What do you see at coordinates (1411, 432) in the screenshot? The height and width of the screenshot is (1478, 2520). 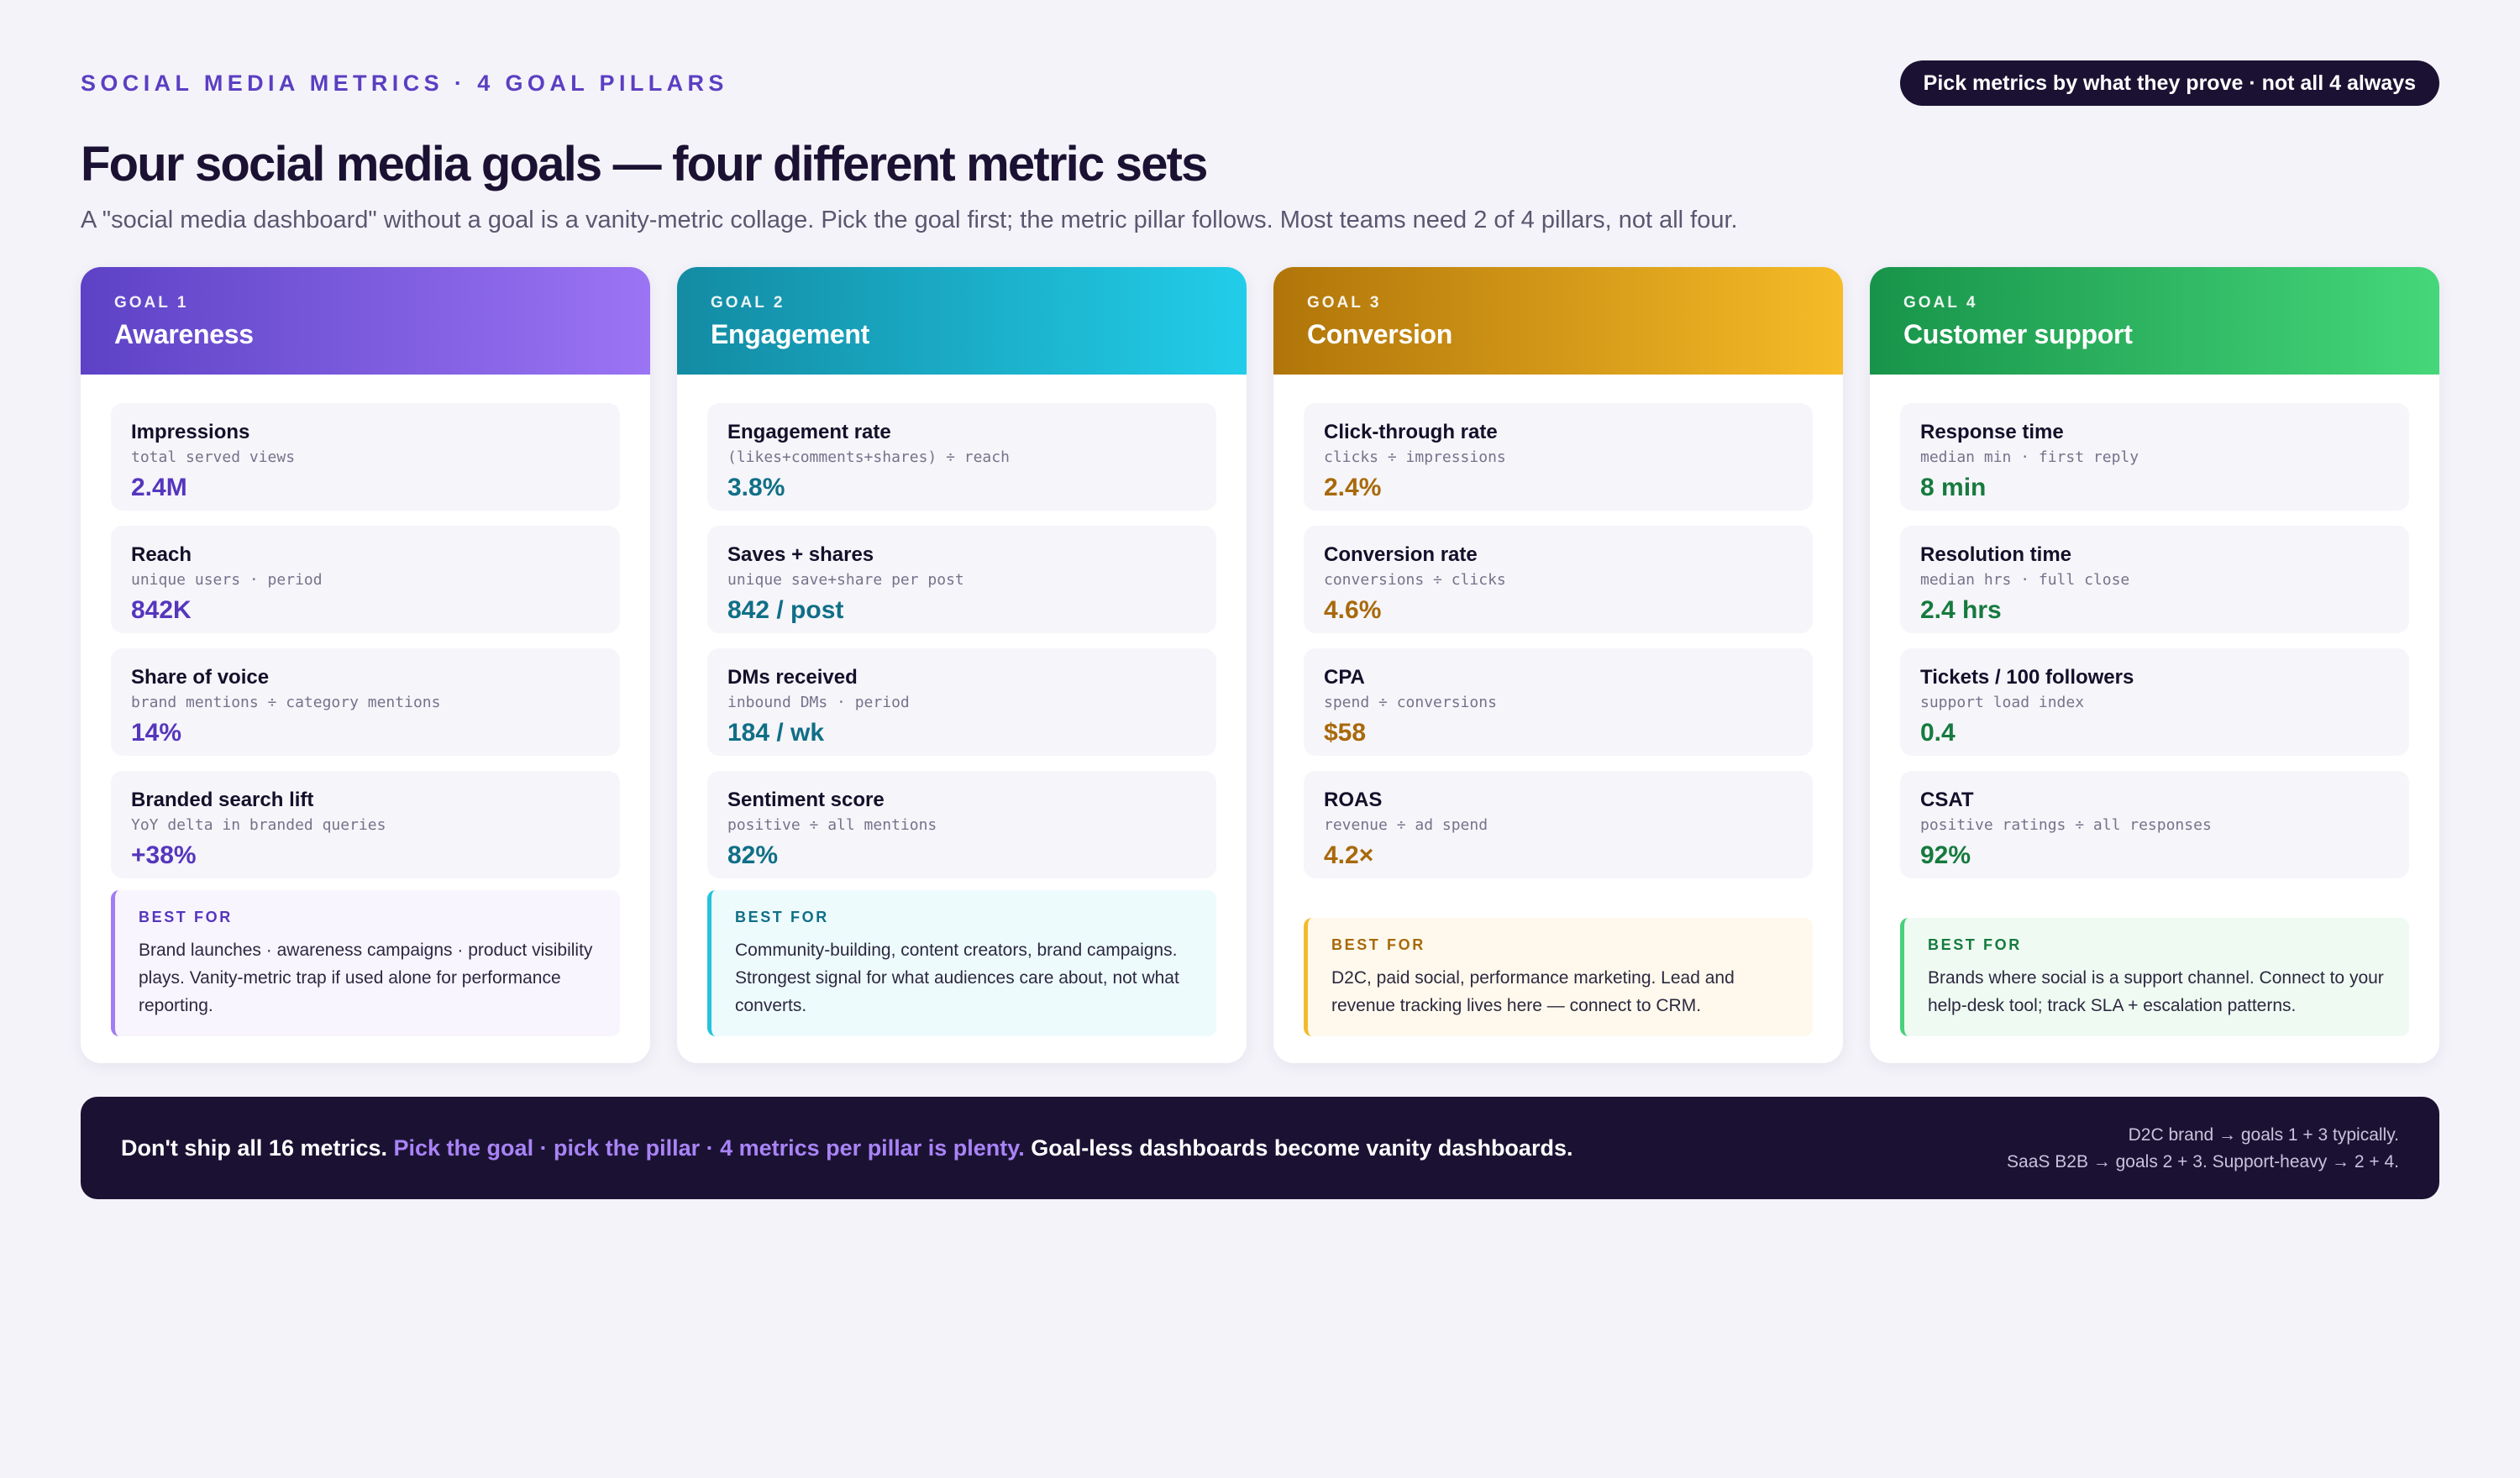 I see `metric-name: Click-through rate` at bounding box center [1411, 432].